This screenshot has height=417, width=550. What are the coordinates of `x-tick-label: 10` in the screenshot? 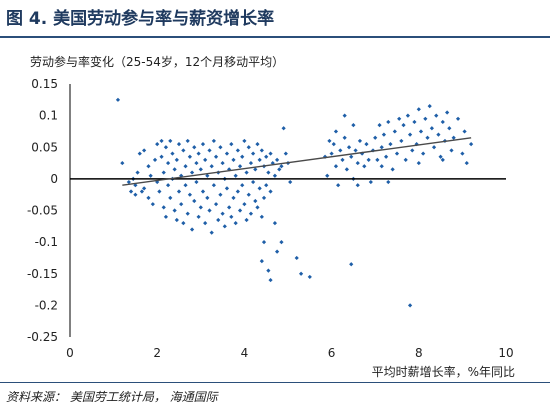 It's located at (505, 353).